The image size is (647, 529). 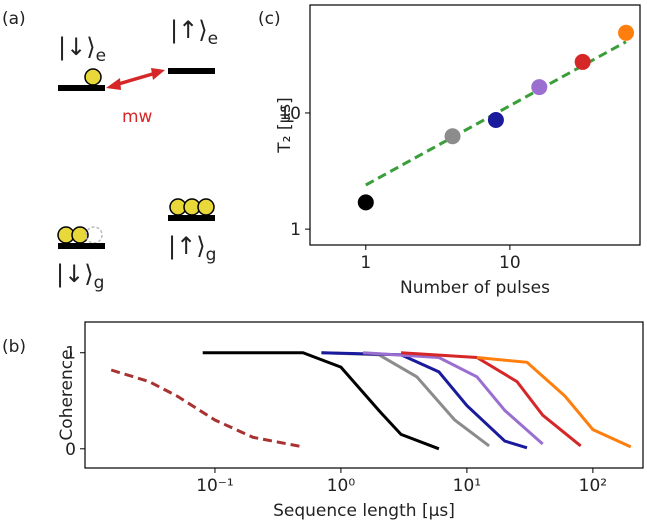 I want to click on x-tick-label: 10, so click(x=510, y=263).